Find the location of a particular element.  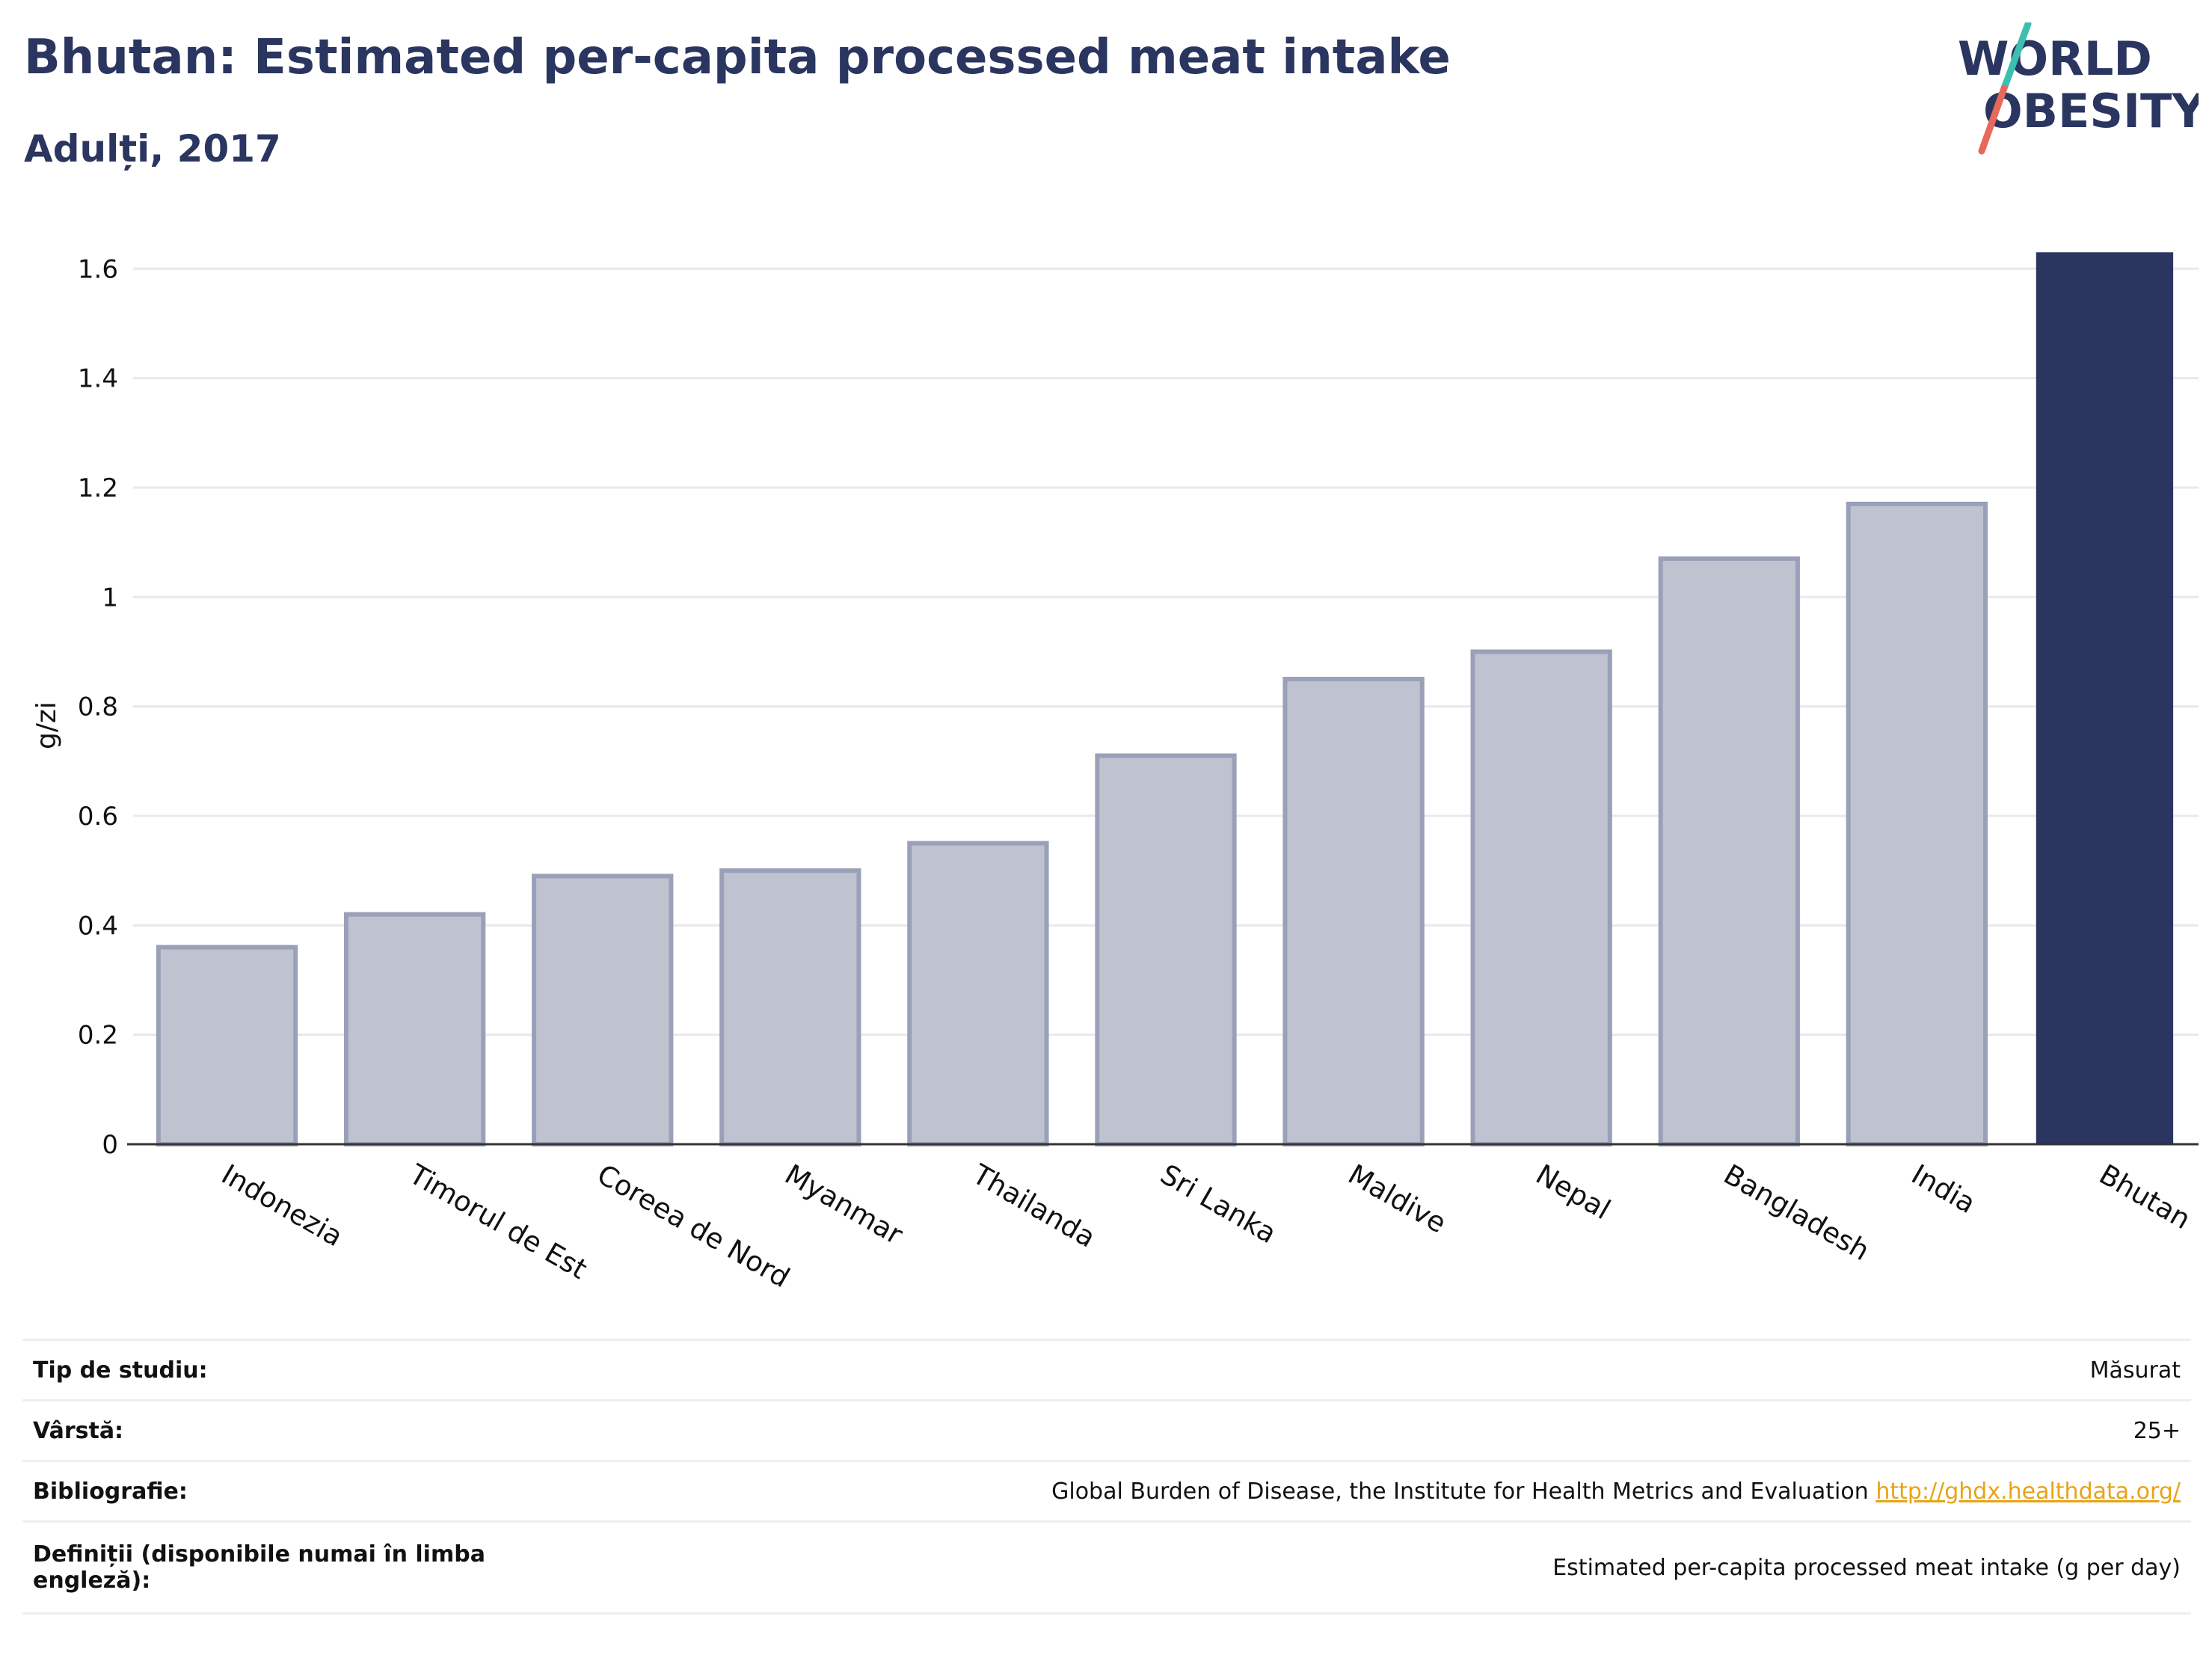

x-tick-label: Coreea de Nord is located at coordinates (693, 1226).